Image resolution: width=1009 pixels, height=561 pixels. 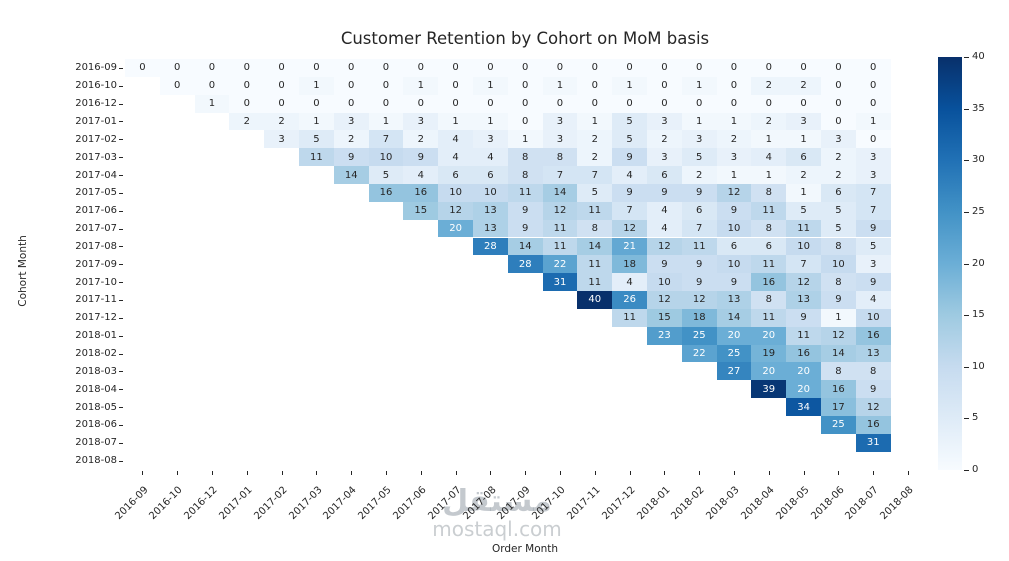 I want to click on x-tick-label: 2017-06, so click(x=410, y=503).